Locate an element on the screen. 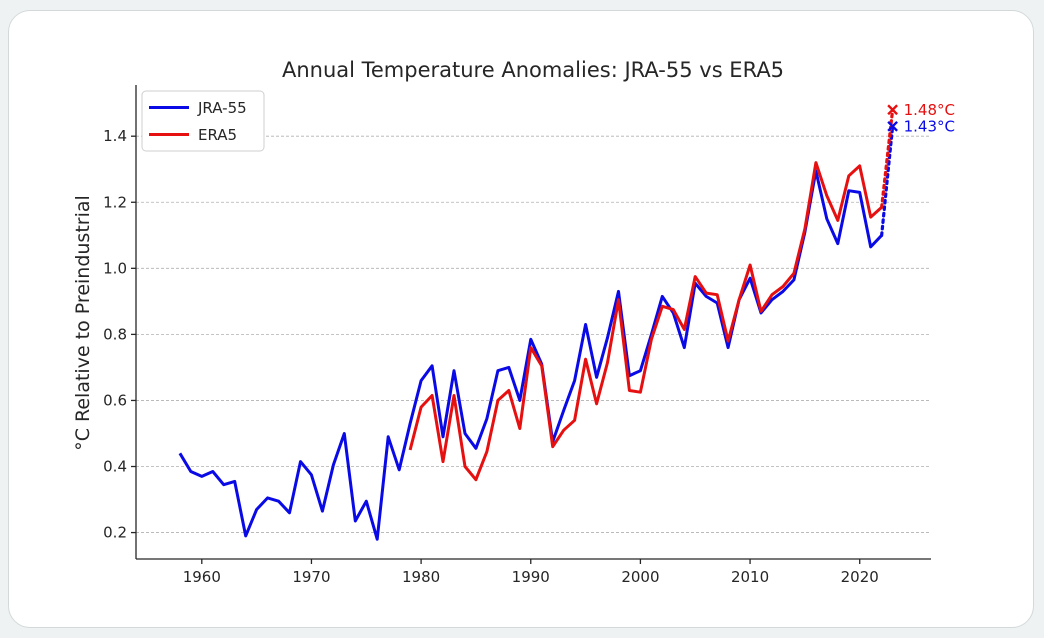 The width and height of the screenshot is (1044, 638). y-tick-label: 1.4 is located at coordinates (115, 136).